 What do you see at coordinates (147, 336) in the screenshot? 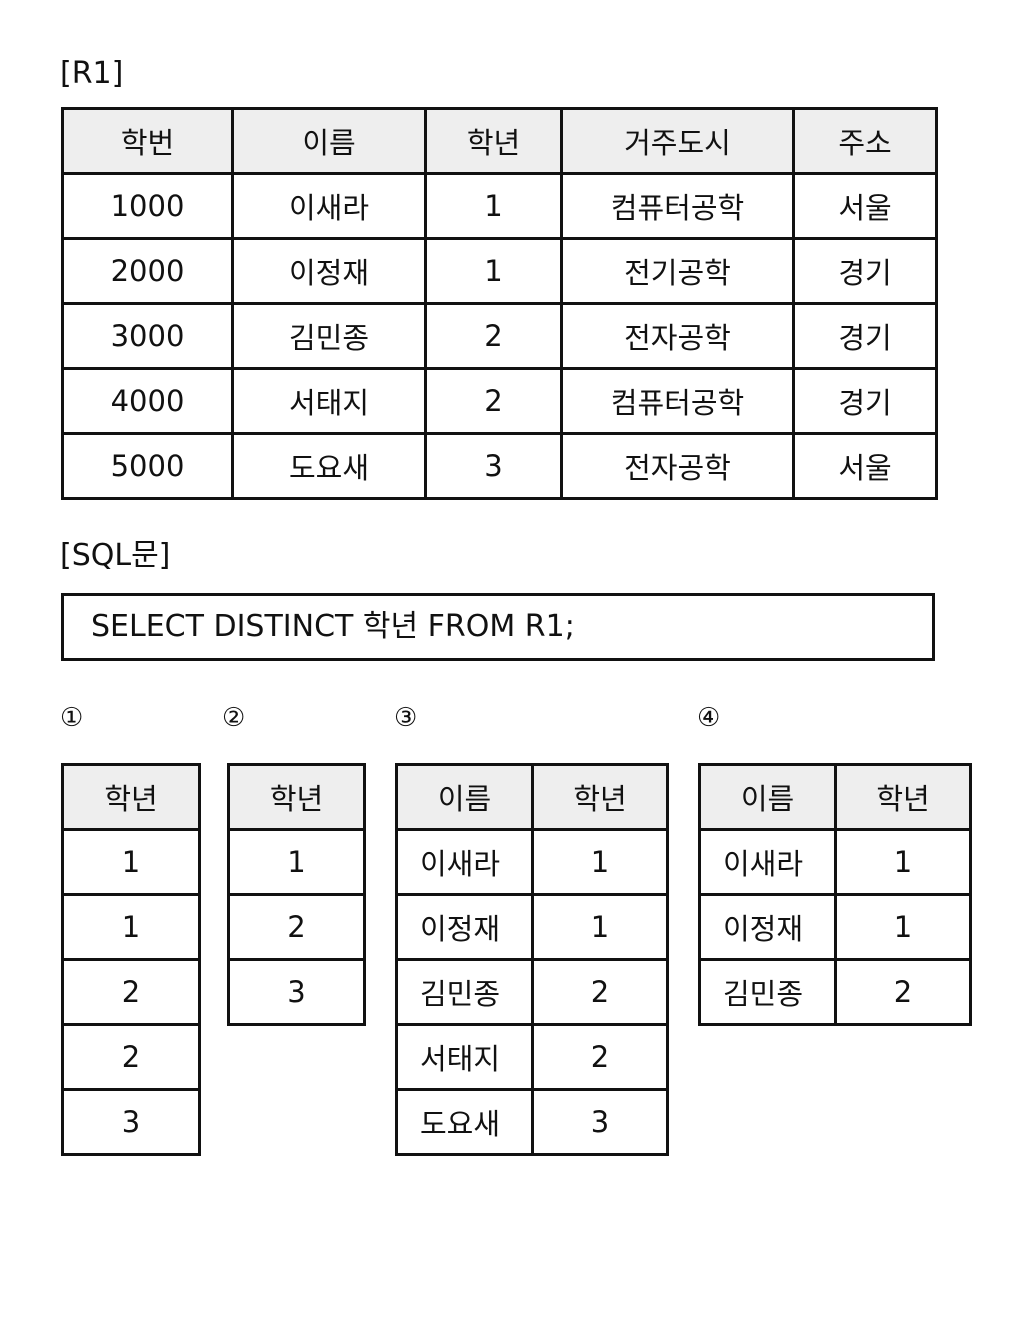
I see `table-cell: 3000` at bounding box center [147, 336].